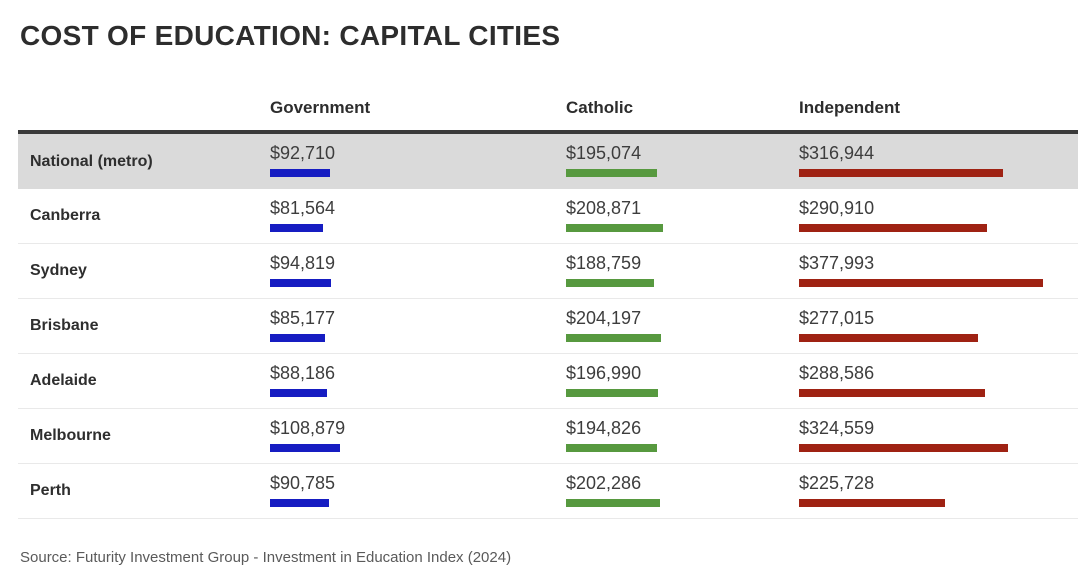 The height and width of the screenshot is (588, 1080). Describe the element at coordinates (837, 373) in the screenshot. I see `value-independent: $288,586` at that location.